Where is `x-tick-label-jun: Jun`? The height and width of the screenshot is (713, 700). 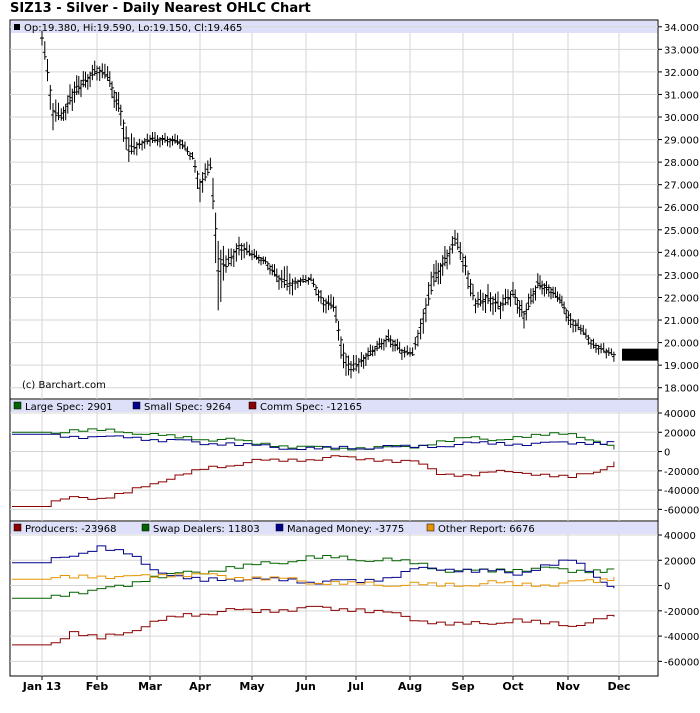 x-tick-label-jun: Jun is located at coordinates (305, 686).